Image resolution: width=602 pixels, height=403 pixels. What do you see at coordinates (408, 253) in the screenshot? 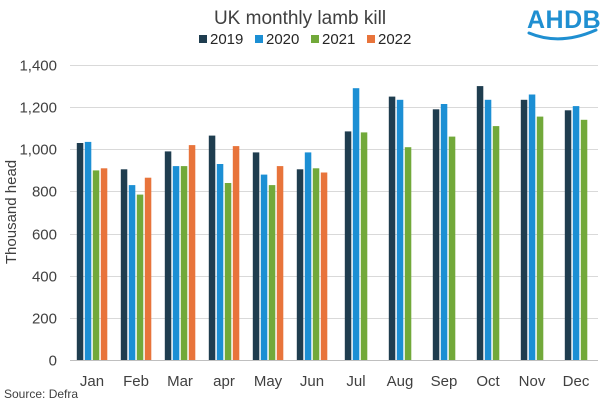
I see `bar-2021-aug` at bounding box center [408, 253].